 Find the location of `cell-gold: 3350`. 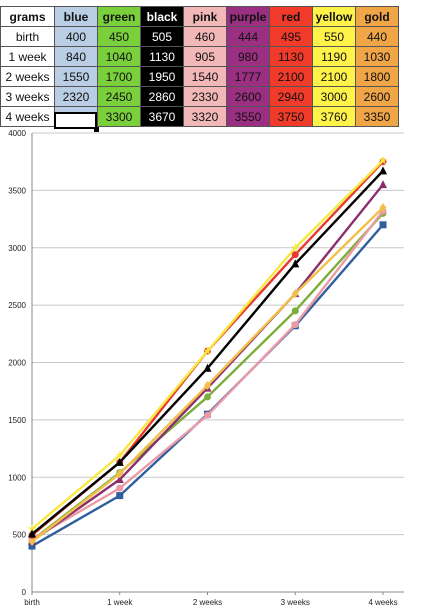

cell-gold: 3350 is located at coordinates (377, 116).